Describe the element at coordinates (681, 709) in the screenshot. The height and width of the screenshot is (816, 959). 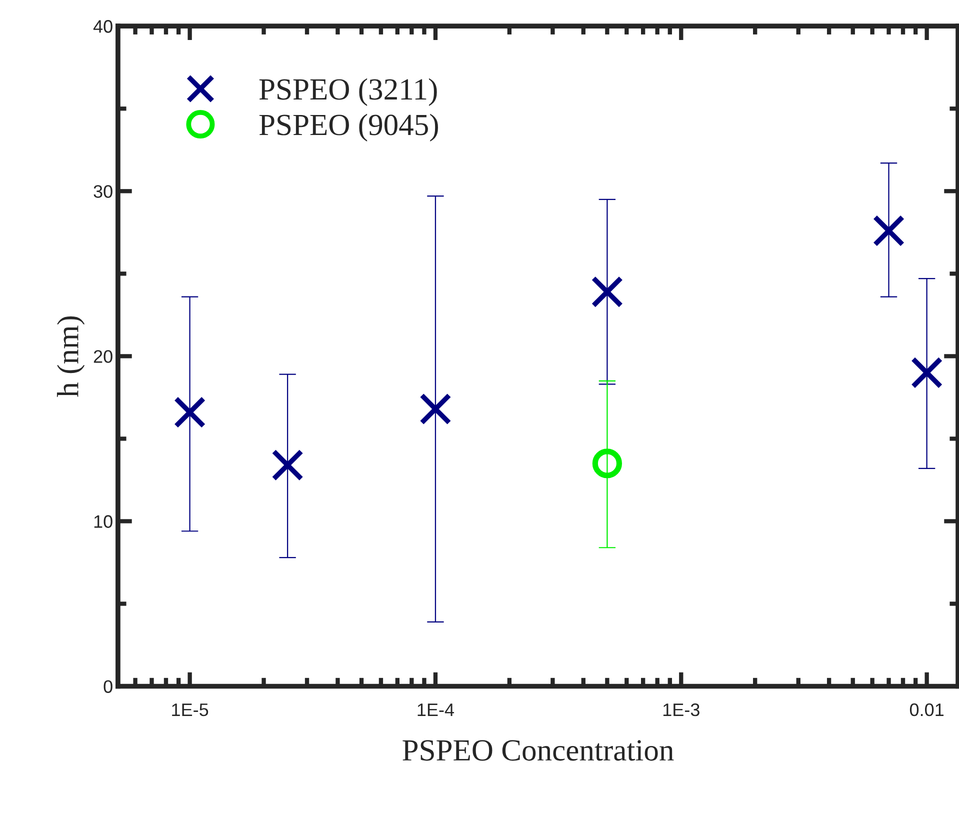
I see `x-tick-label: 1E-3` at that location.